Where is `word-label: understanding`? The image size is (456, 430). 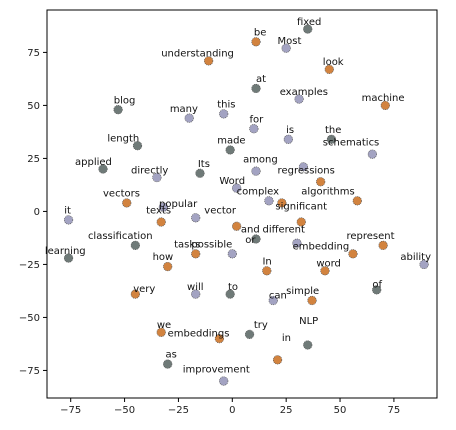 word-label: understanding is located at coordinates (197, 54).